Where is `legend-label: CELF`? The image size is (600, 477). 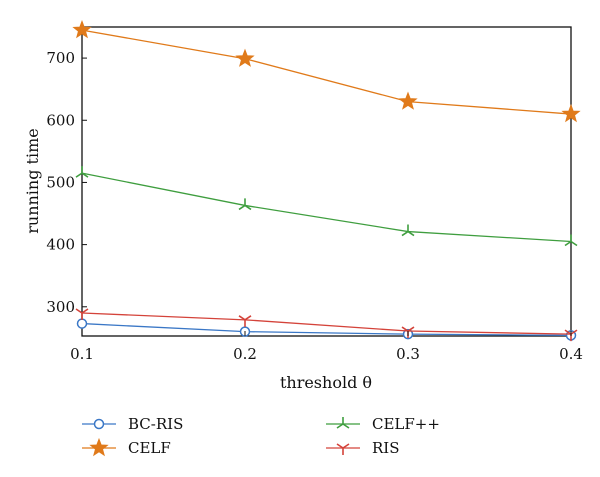
legend-label: CELF is located at coordinates (149, 448).